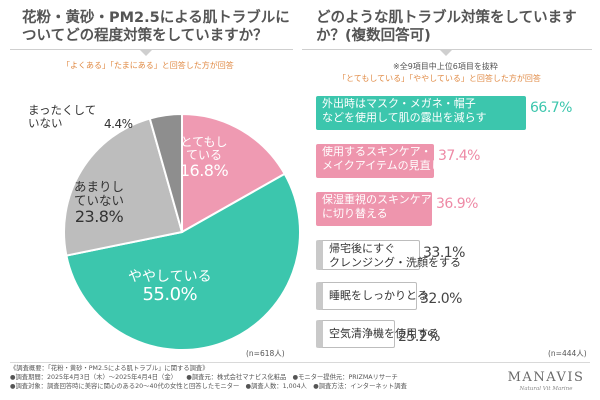 The height and width of the screenshot is (400, 600). I want to click on bar-item: 外出時はマスク・メガネ・帽子 などを使用して肌の露出を減らす 66.7%, so click(444, 113).